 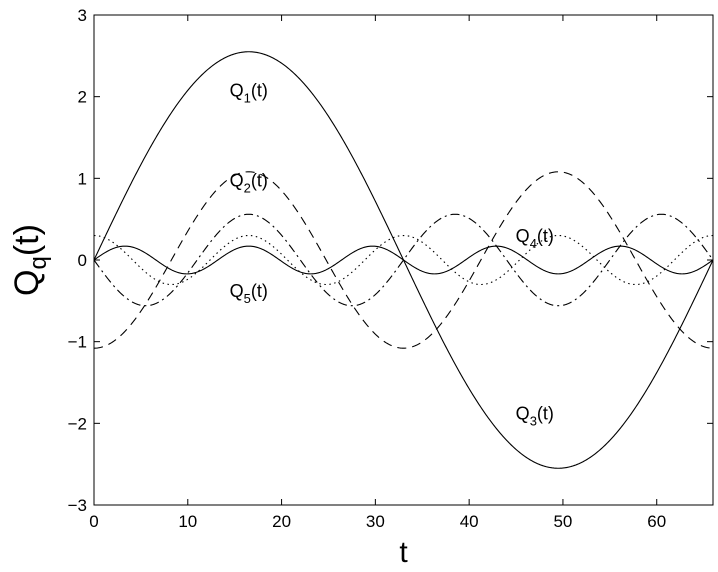 I want to click on y-tick-label-5: 2, so click(x=82, y=97).